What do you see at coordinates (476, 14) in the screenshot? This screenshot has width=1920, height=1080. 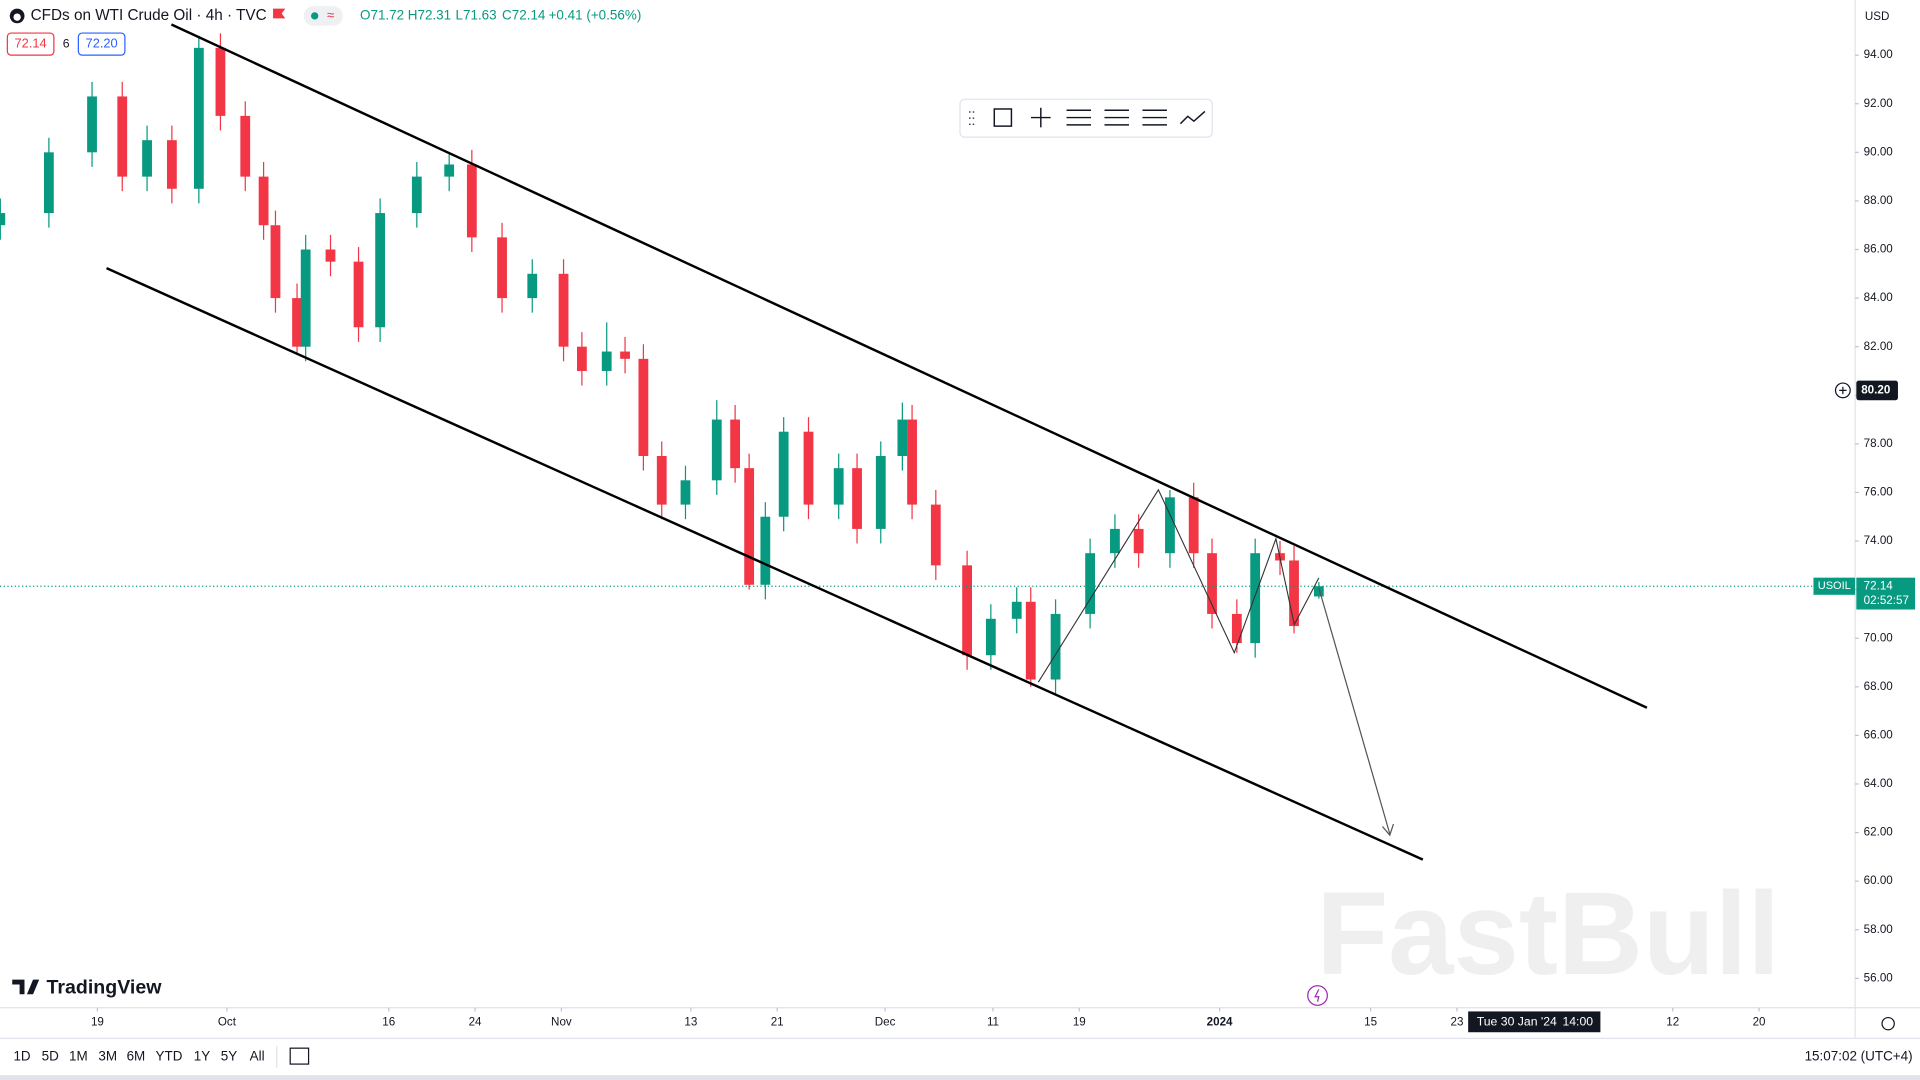 I see `ohlc-low: L71.63` at bounding box center [476, 14].